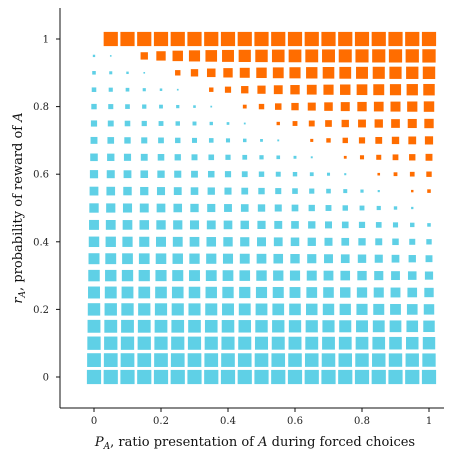 Image resolution: width=458 pixels, height=455 pixels. What do you see at coordinates (429, 421) in the screenshot?
I see `x-tick-label: 1` at bounding box center [429, 421].